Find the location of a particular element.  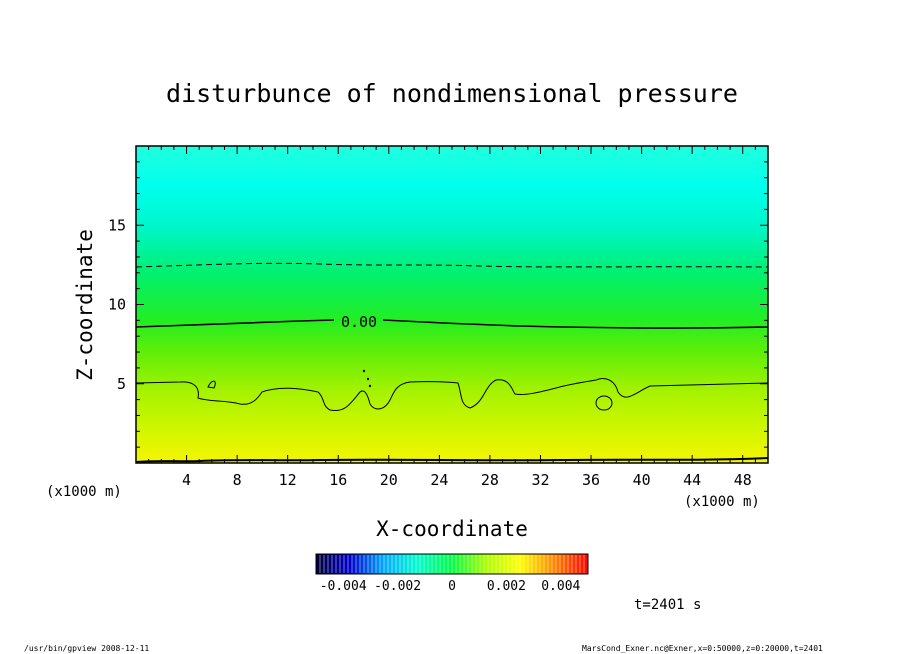

x-tick-label: 36 is located at coordinates (591, 480).